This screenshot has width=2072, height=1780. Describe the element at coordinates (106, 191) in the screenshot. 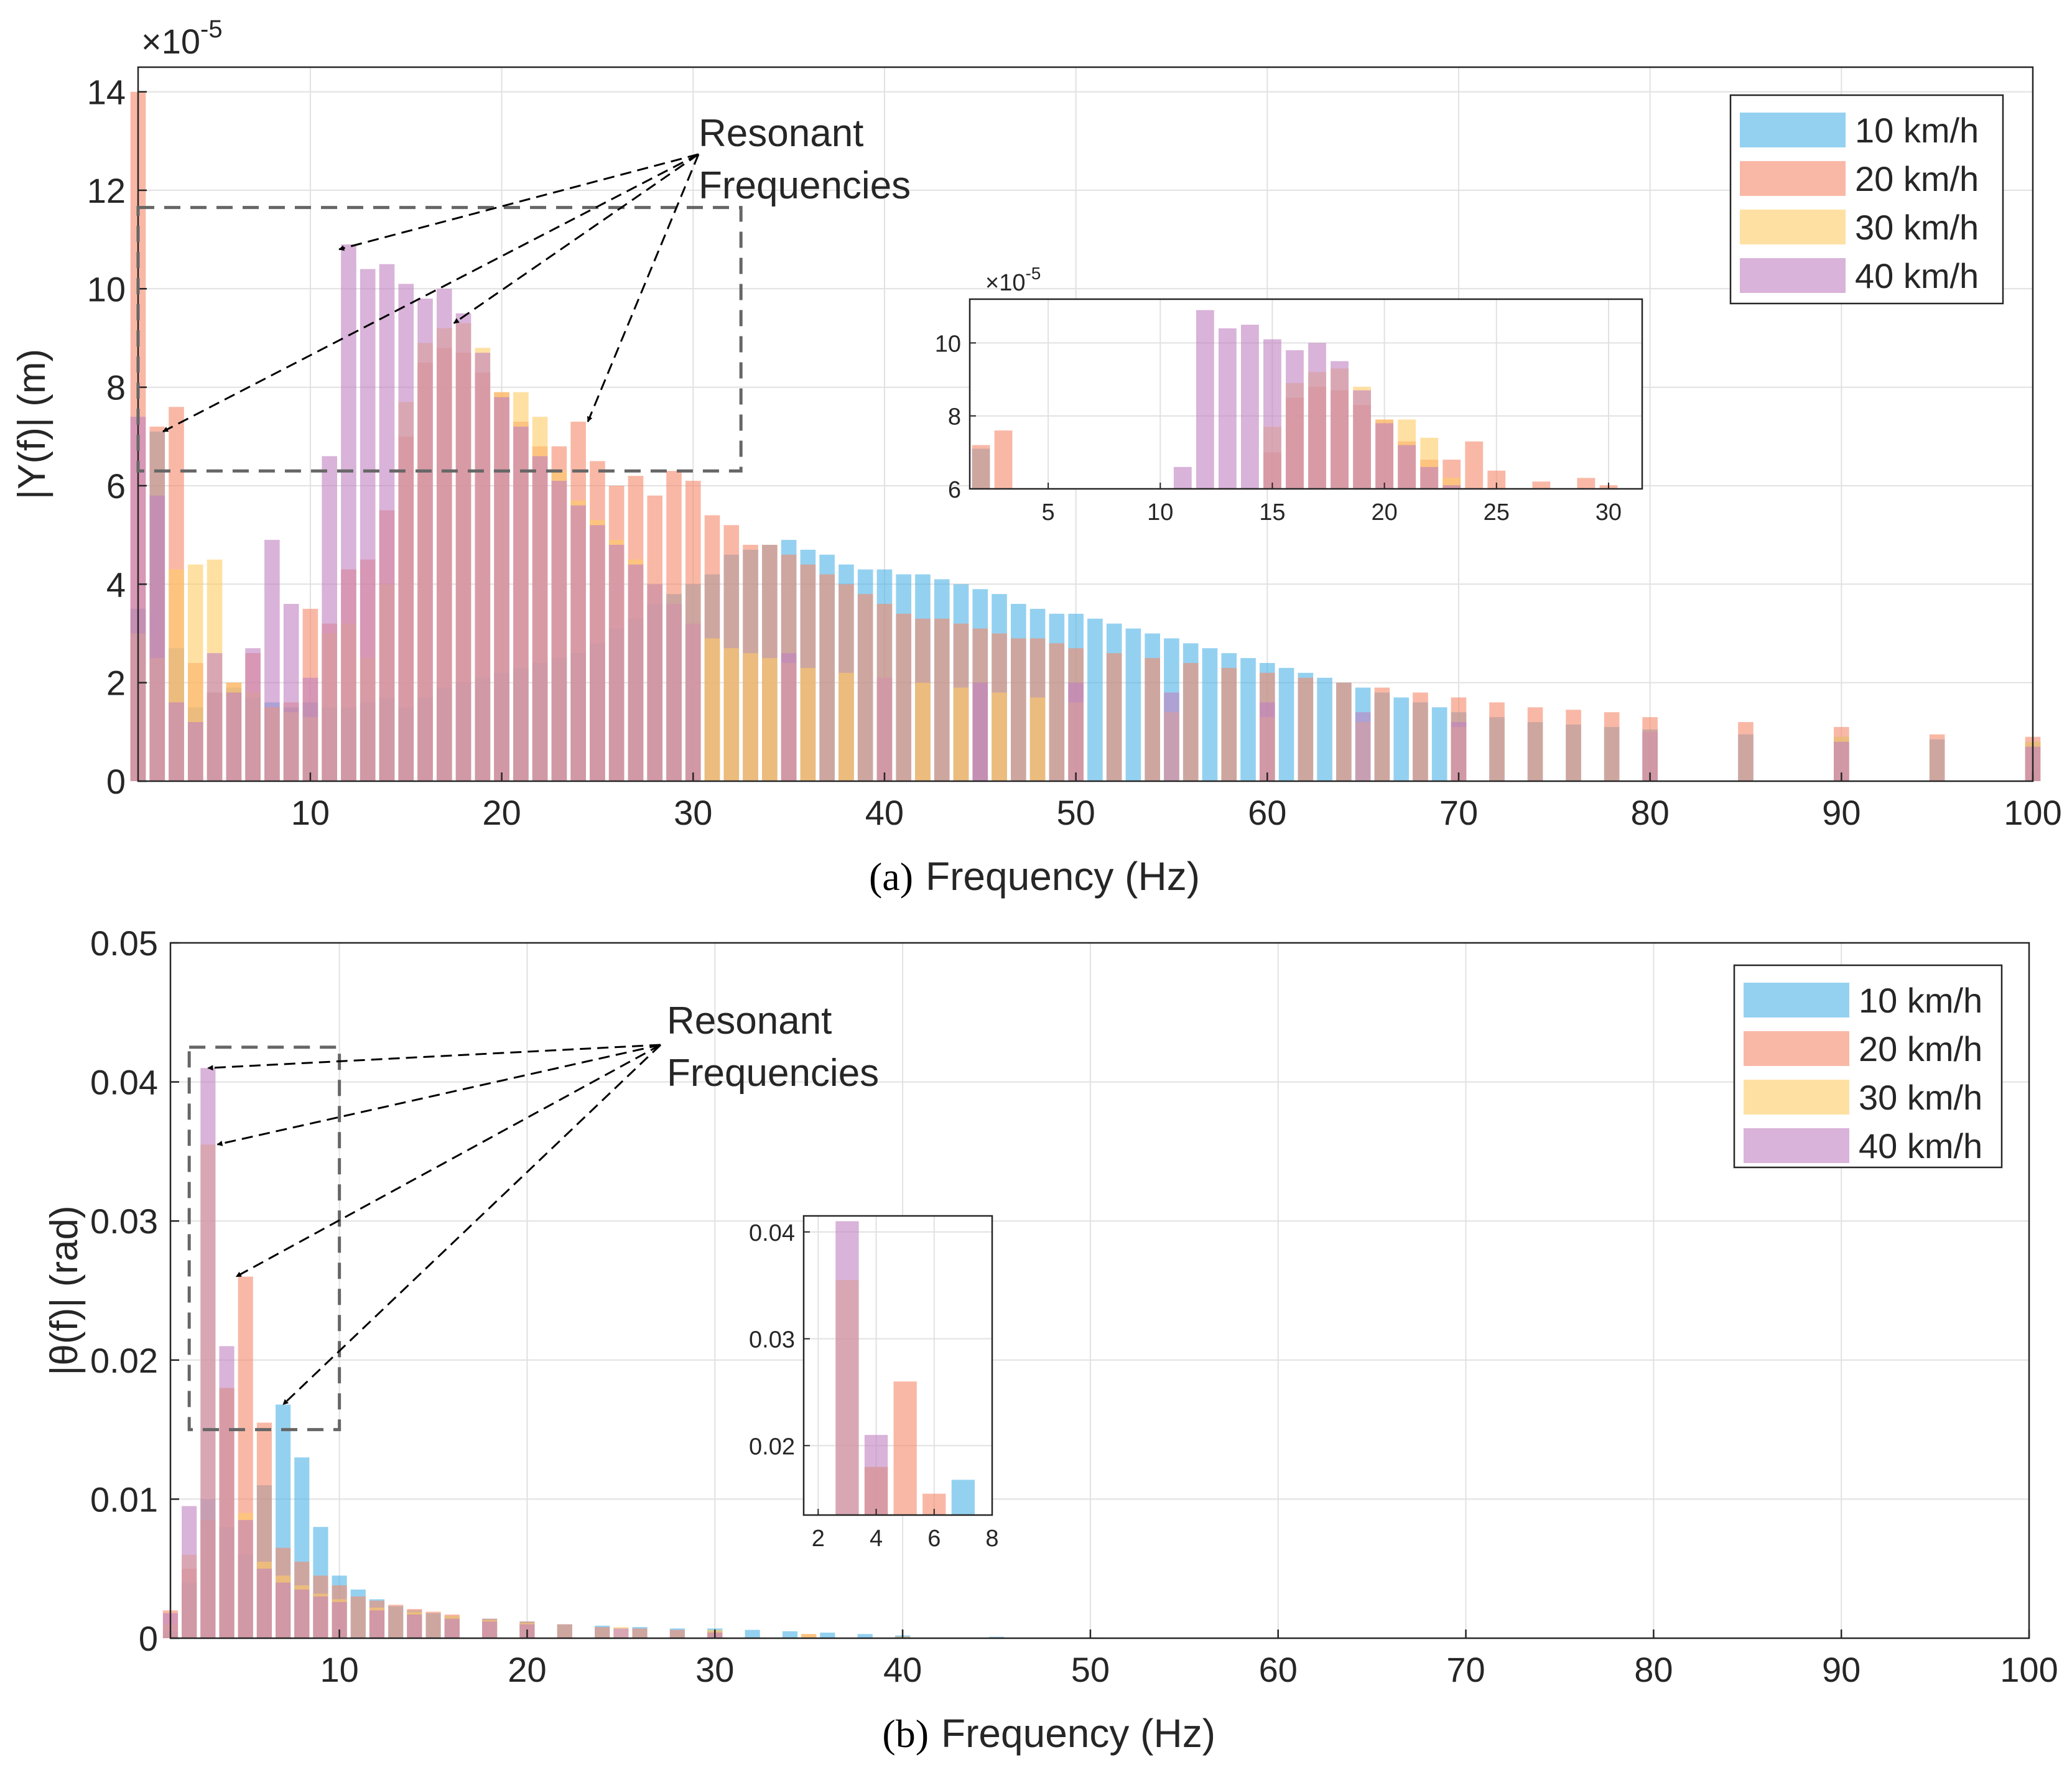

I see `panel-a-ytick-label: 12` at that location.